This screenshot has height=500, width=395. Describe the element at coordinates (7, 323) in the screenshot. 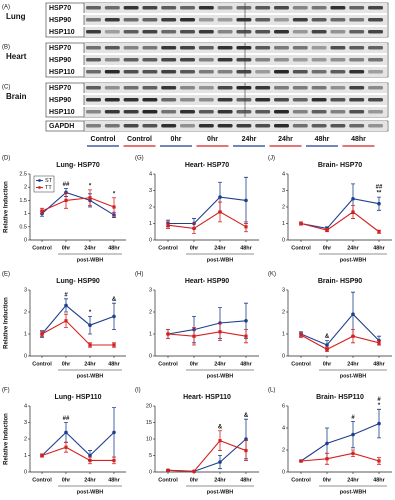

I see `y-axis-label: Relative Induction` at that location.